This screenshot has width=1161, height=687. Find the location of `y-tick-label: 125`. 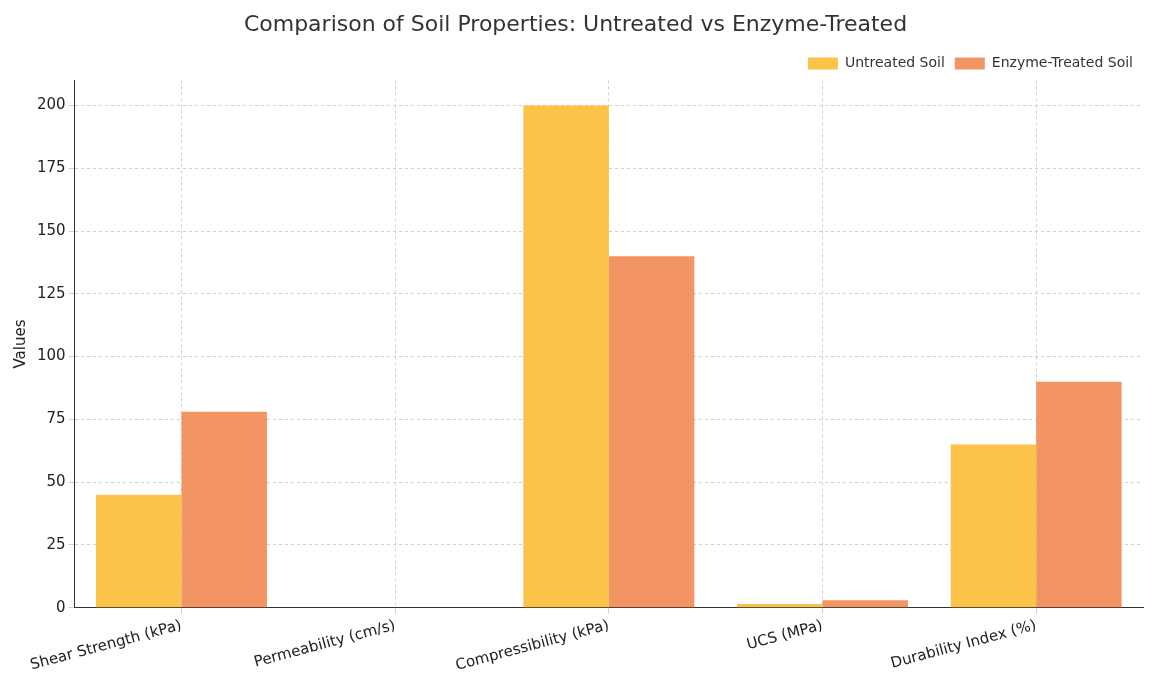

y-tick-label: 125 is located at coordinates (51, 292).